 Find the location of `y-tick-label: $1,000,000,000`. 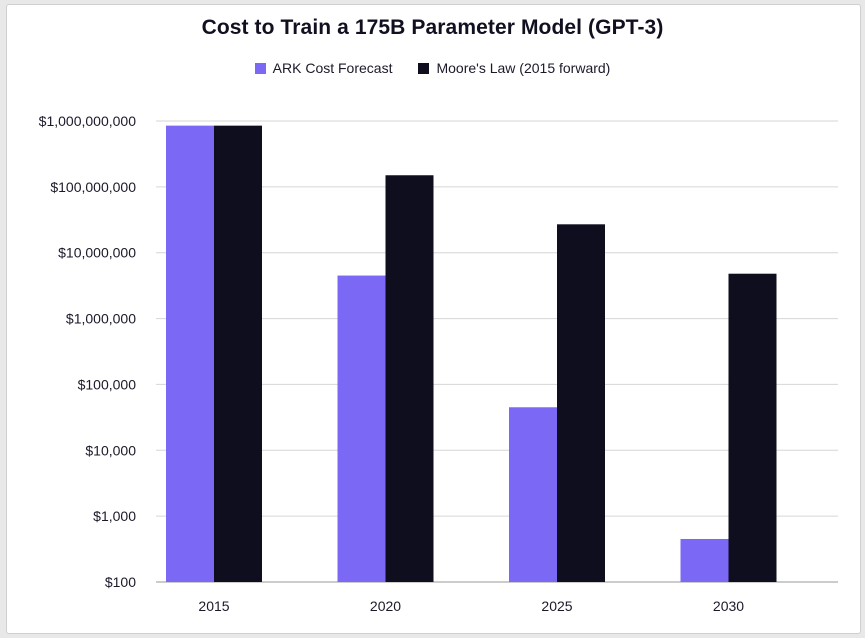

y-tick-label: $1,000,000,000 is located at coordinates (88, 121).